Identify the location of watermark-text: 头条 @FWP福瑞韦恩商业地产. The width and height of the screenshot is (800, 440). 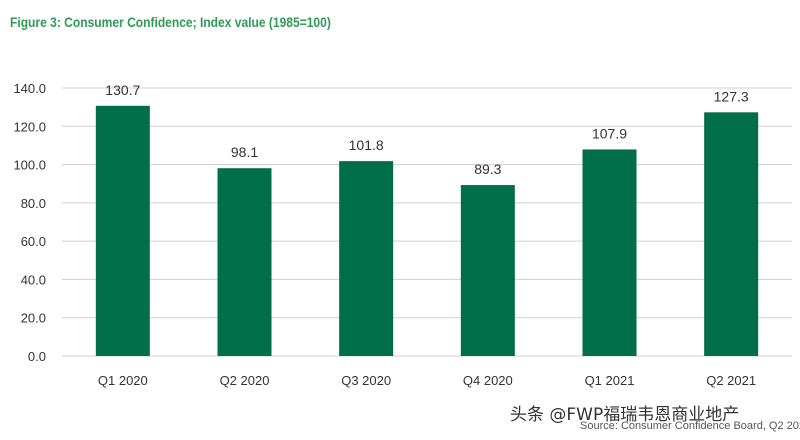
(625, 415).